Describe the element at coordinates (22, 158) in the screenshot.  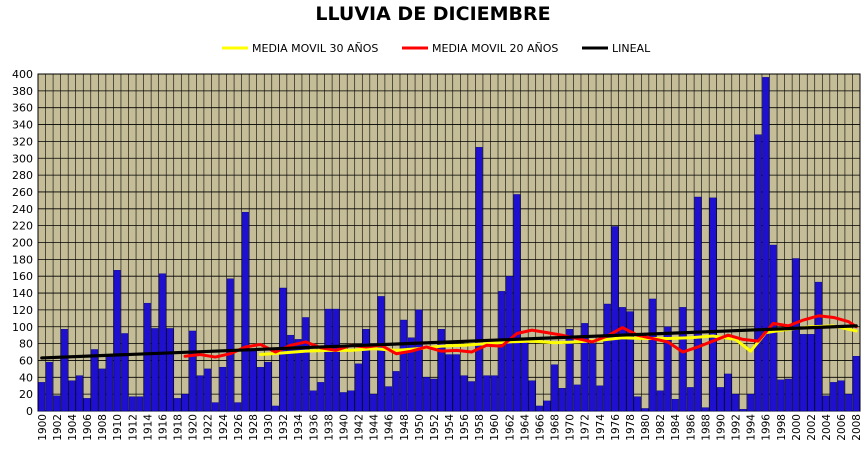
I see `y-tick-label: 300` at that location.